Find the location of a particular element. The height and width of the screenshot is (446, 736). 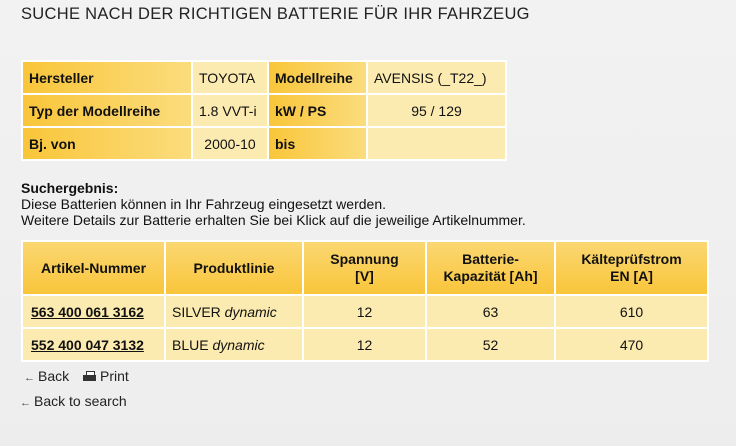

column-header-product-line: Produktlinie is located at coordinates (234, 268).